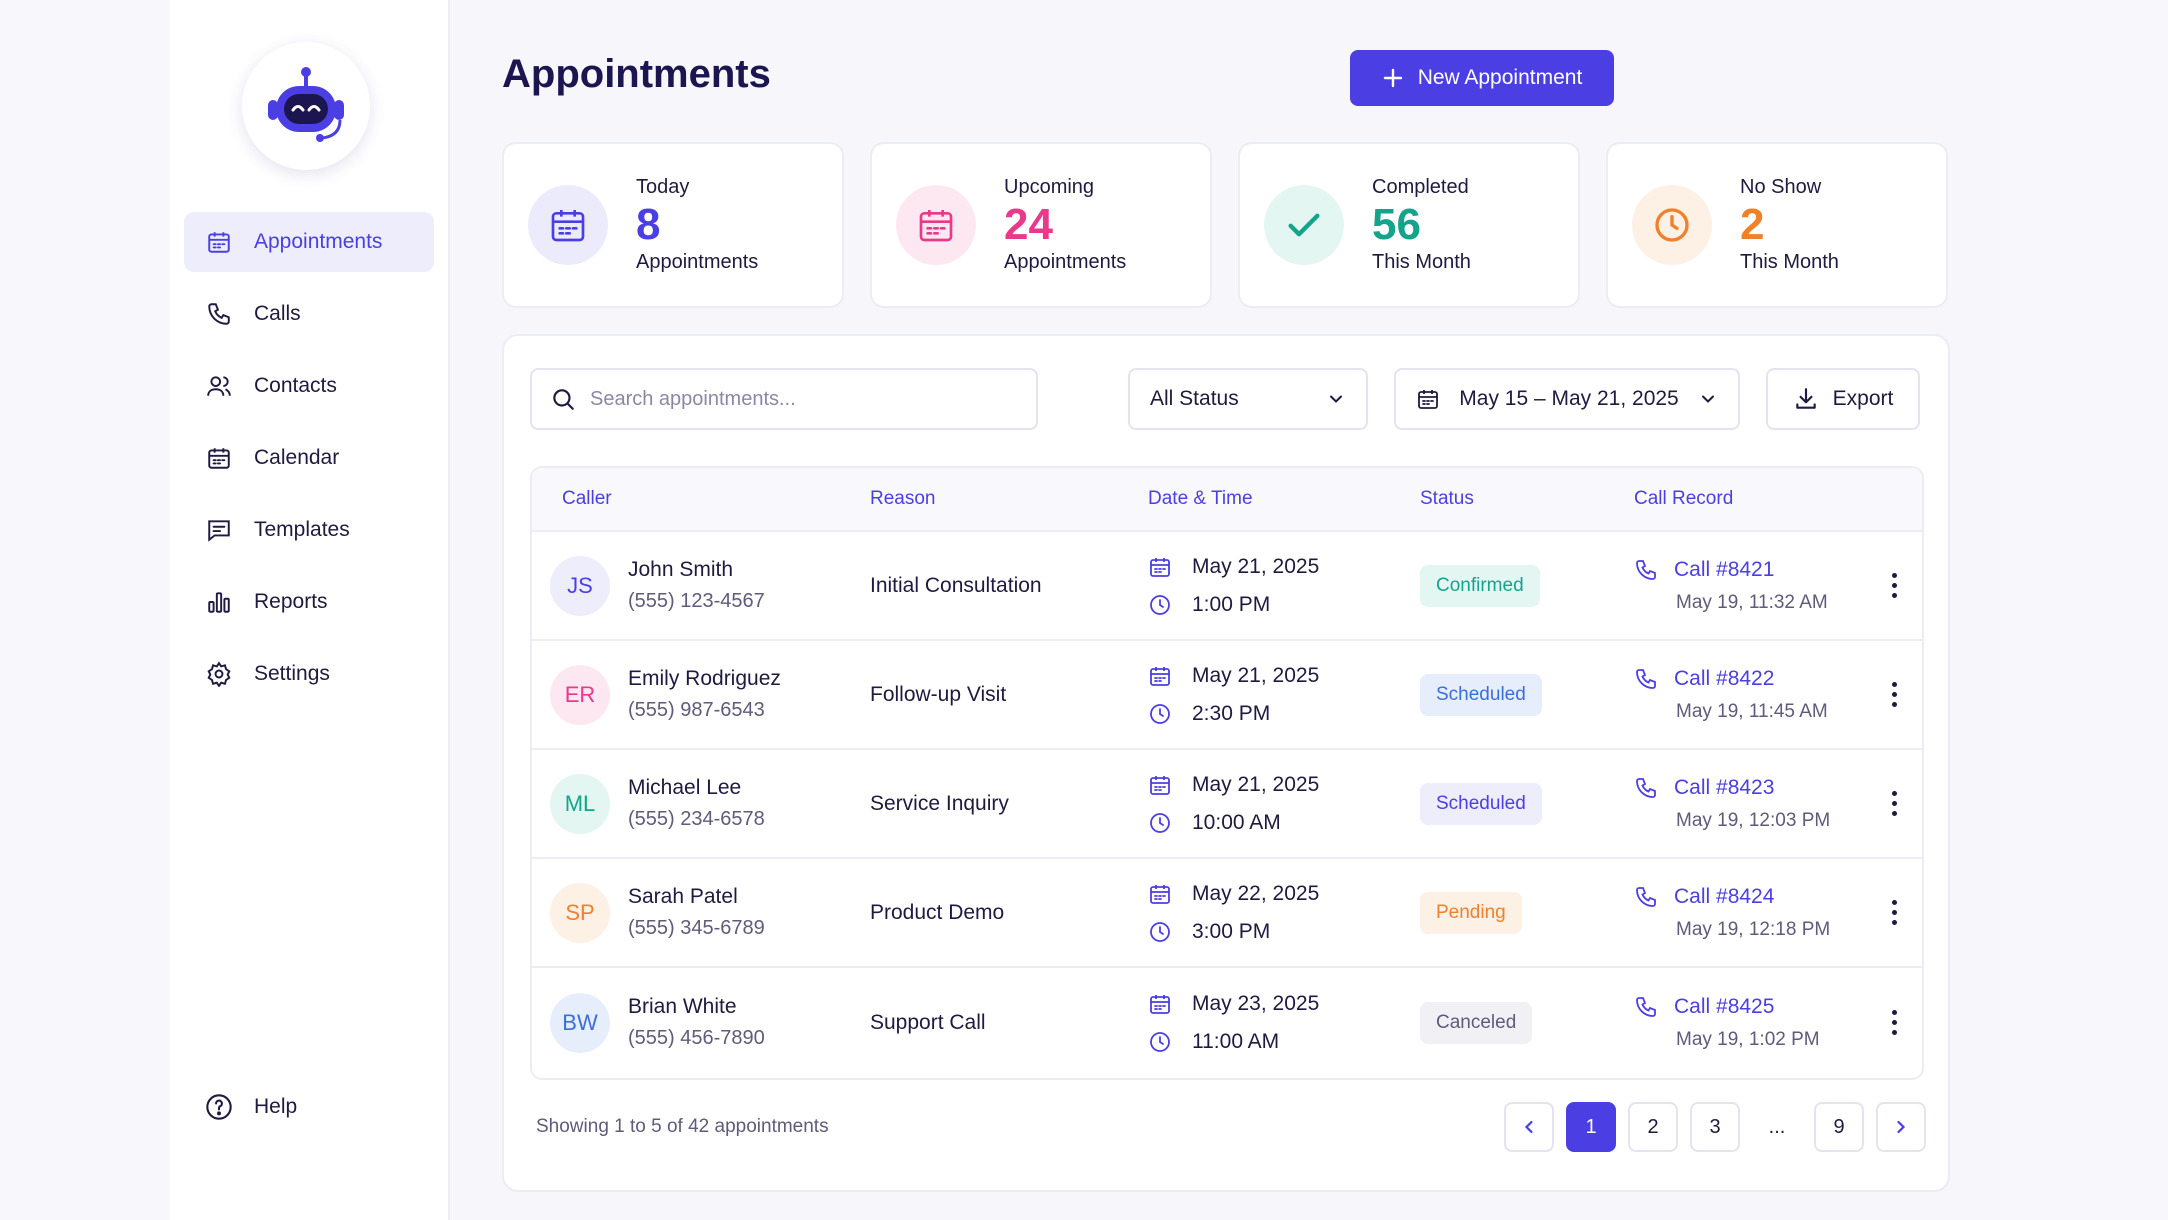 The height and width of the screenshot is (1220, 2168). Describe the element at coordinates (1753, 929) in the screenshot. I see `call-record-time: May 19, 12:18 PM` at that location.